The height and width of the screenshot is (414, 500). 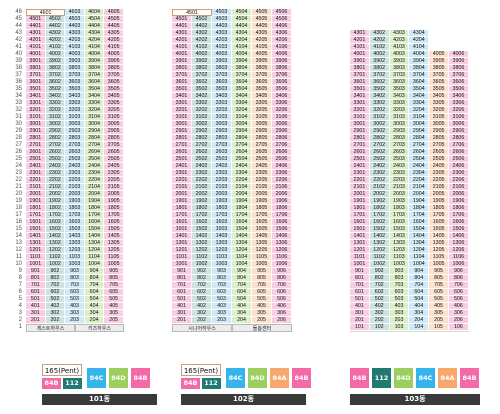 I want to click on unit-cell: 3202, so click(x=202, y=110).